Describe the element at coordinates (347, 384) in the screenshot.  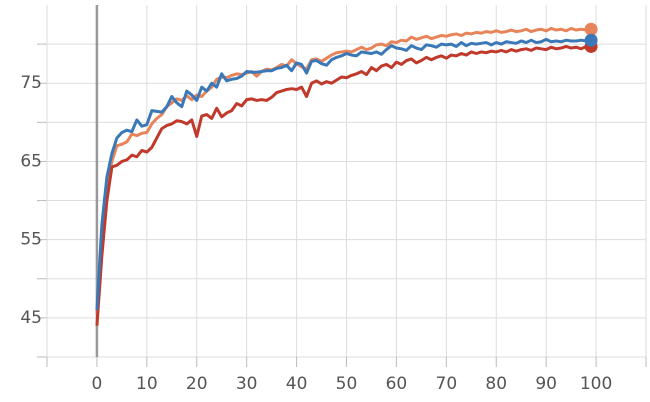
I see `x-tick-label: 50` at that location.